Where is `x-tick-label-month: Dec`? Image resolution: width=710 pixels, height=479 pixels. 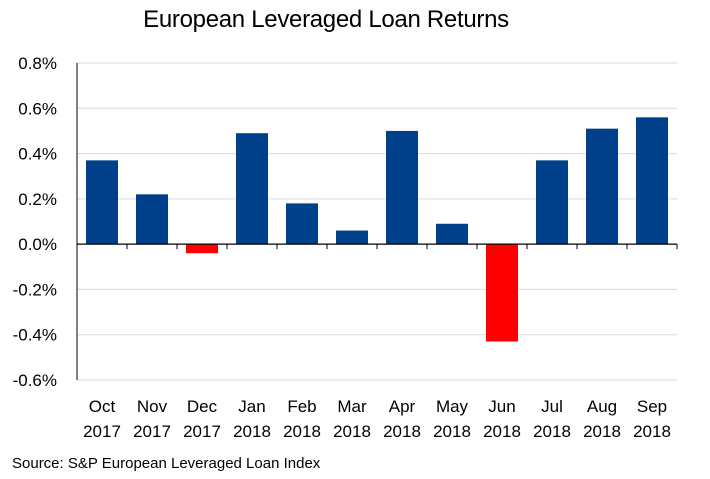
x-tick-label-month: Dec is located at coordinates (202, 406).